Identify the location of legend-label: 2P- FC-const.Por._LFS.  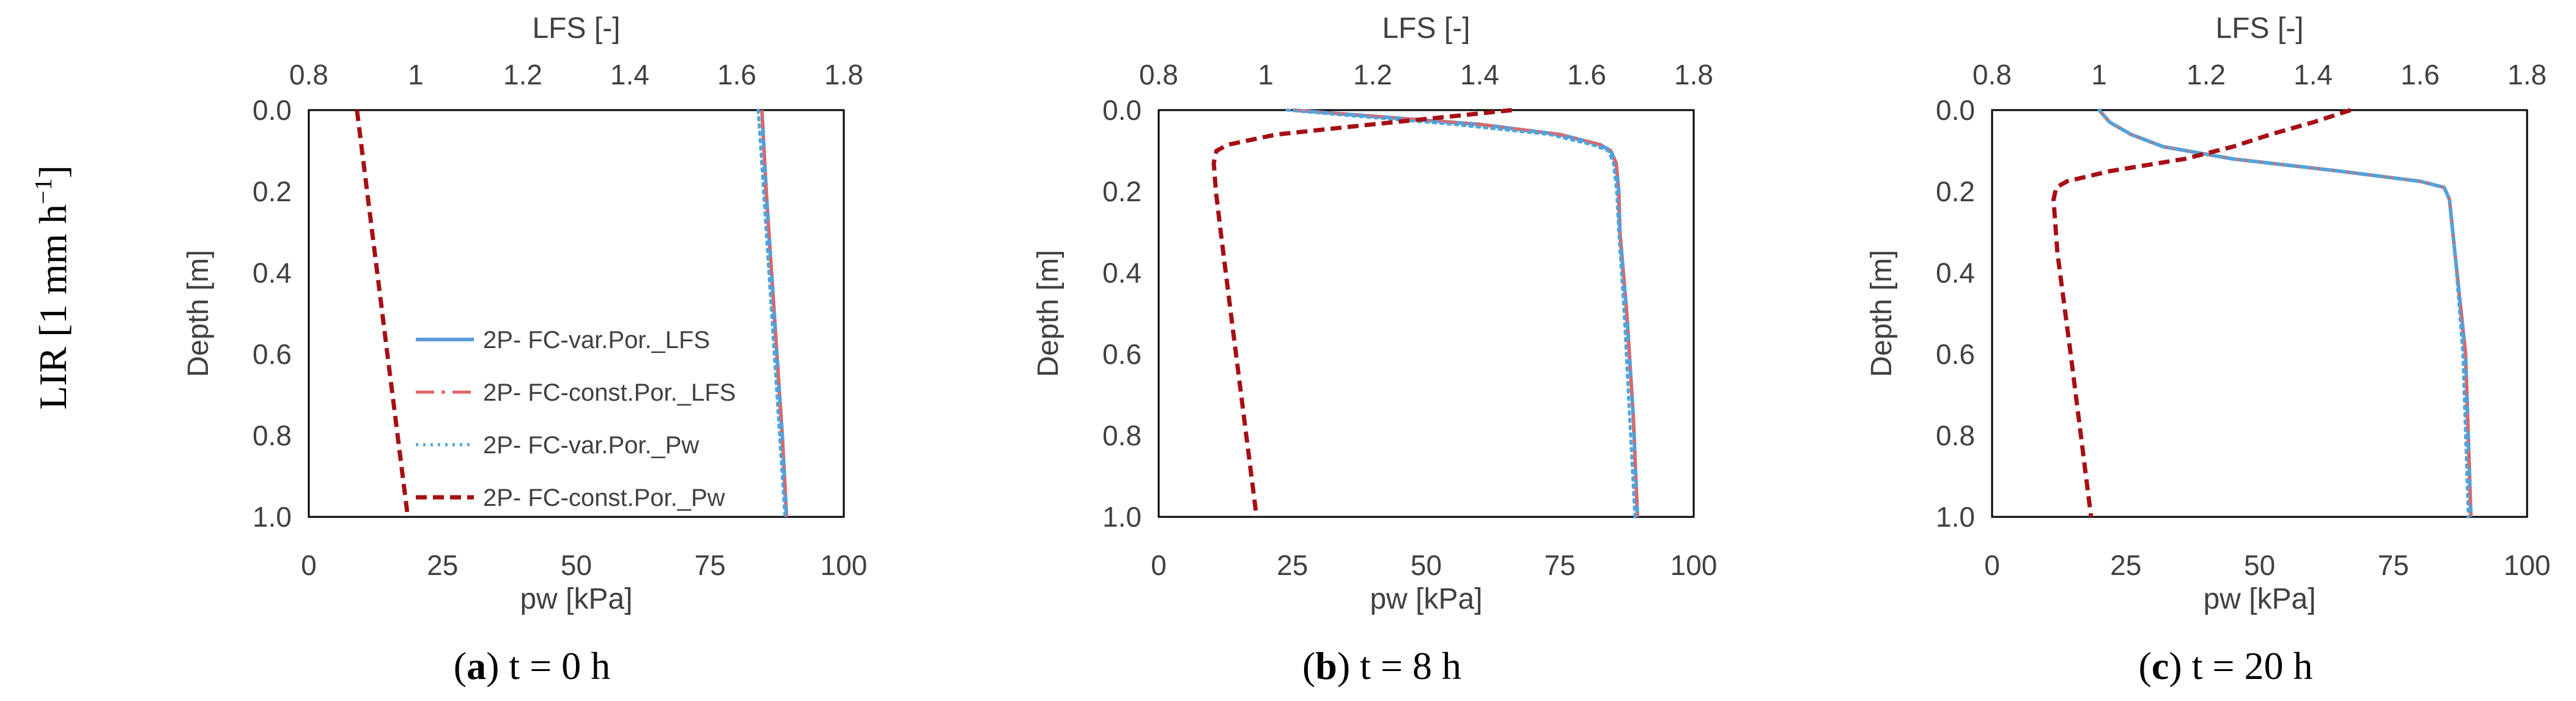
(609, 392).